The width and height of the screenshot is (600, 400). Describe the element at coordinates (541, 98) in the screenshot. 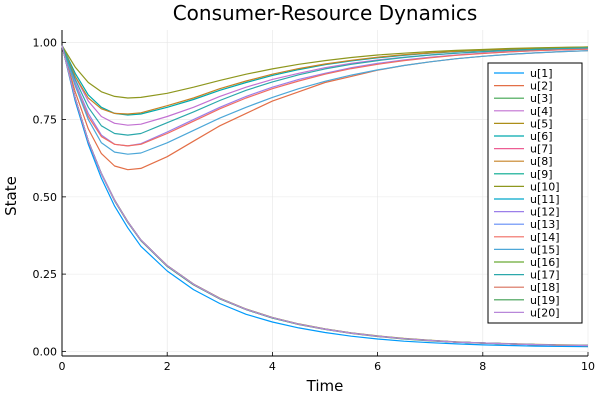

I see `legend-label: u[3]` at that location.